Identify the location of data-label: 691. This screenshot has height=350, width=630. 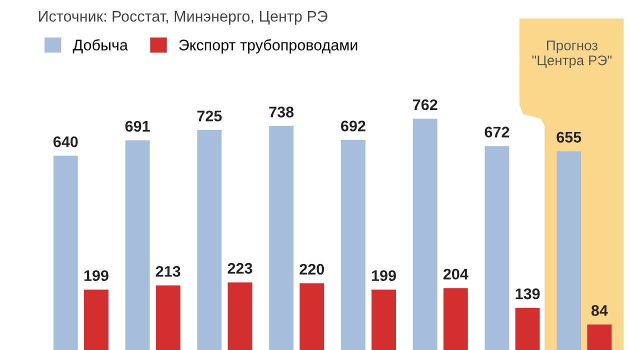
(137, 126).